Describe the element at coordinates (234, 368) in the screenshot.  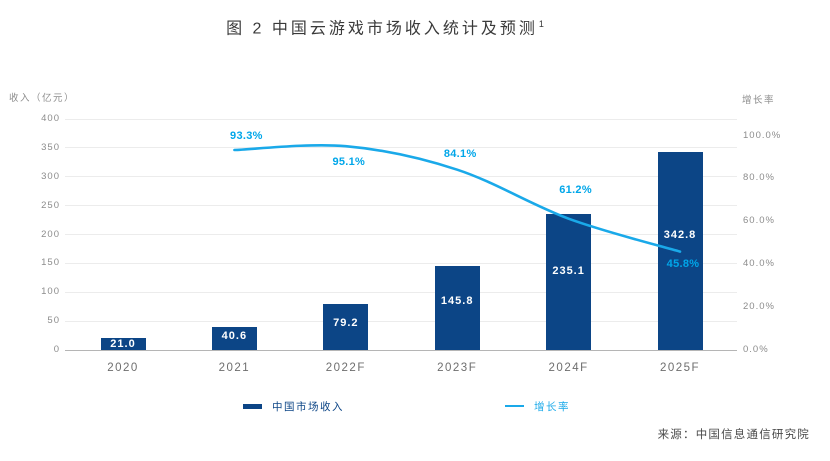
I see `category-label: 2021` at that location.